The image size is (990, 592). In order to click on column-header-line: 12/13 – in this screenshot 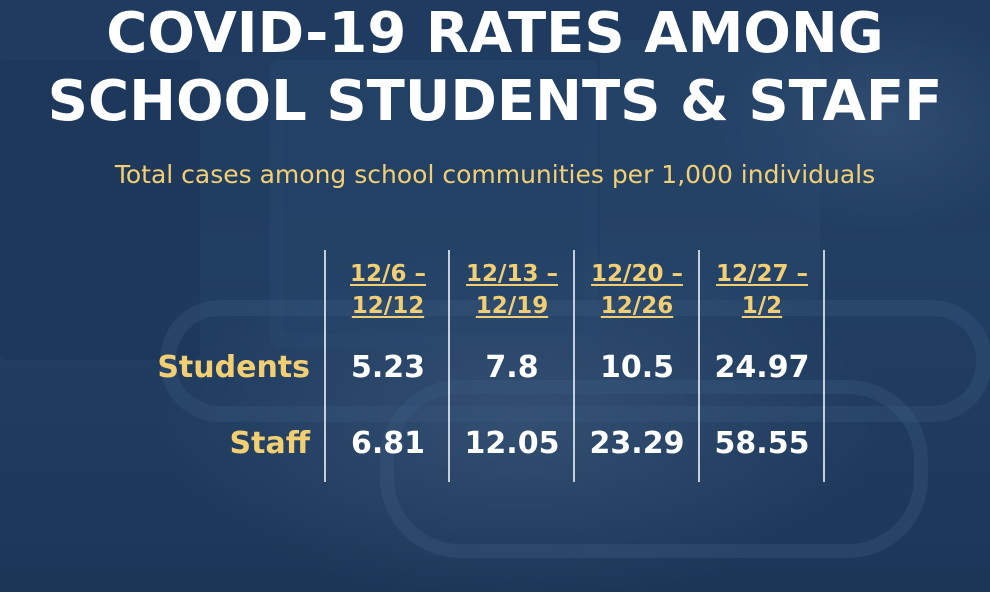, I will do `click(512, 274)`.